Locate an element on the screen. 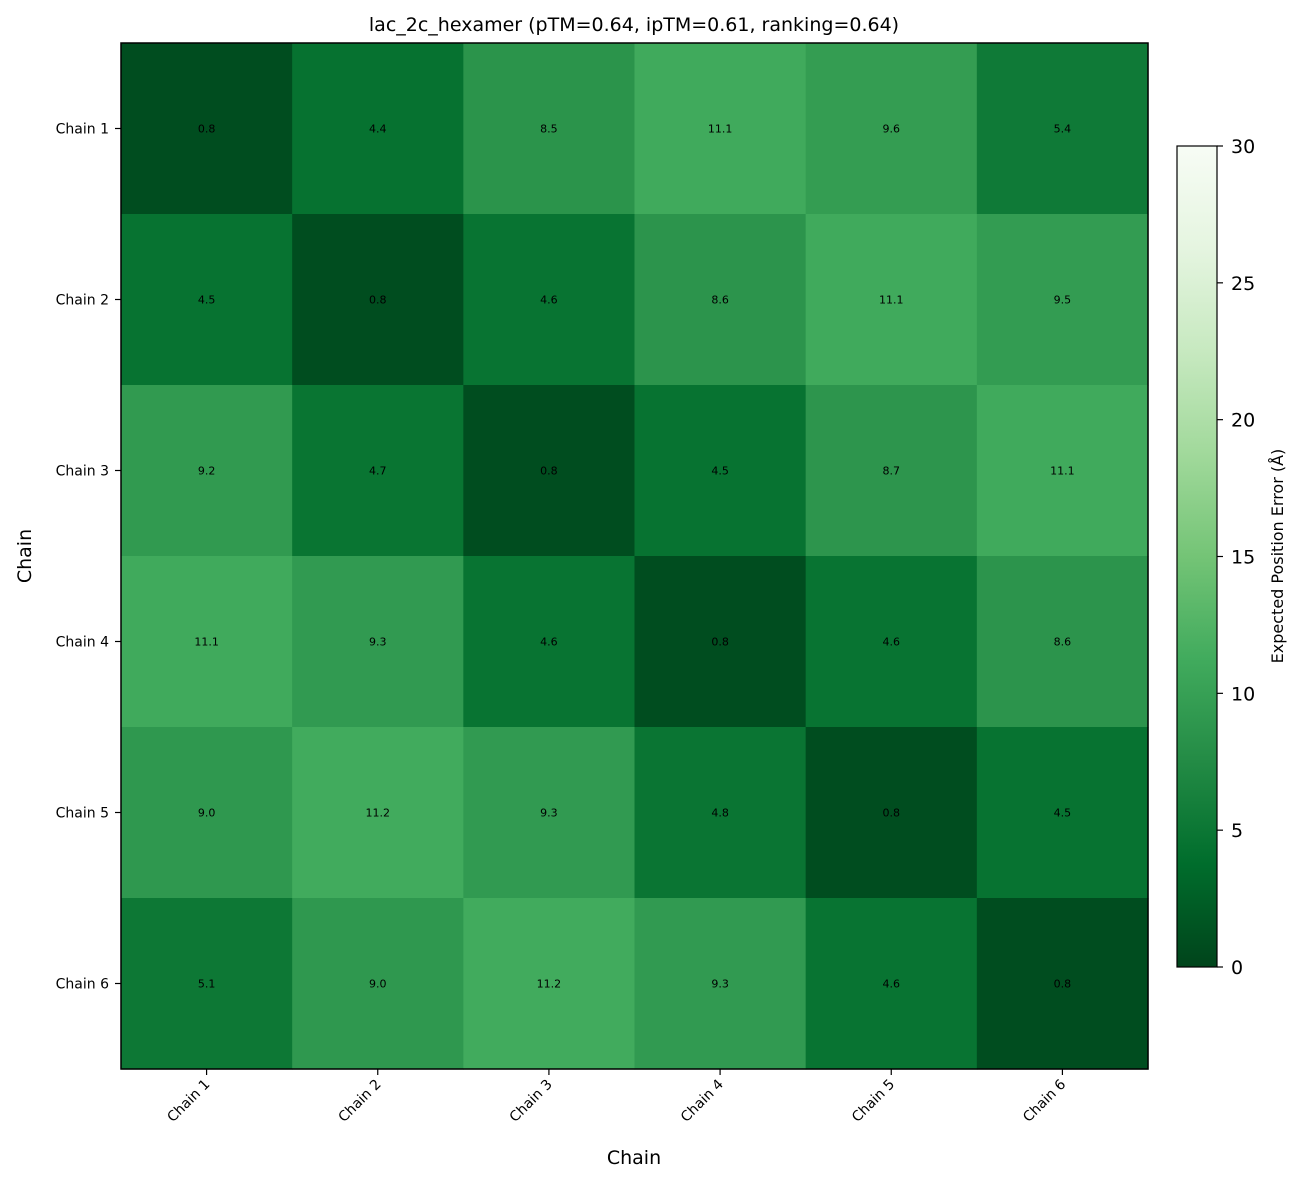  cell-value-label: 5.4 is located at coordinates (1063, 129).